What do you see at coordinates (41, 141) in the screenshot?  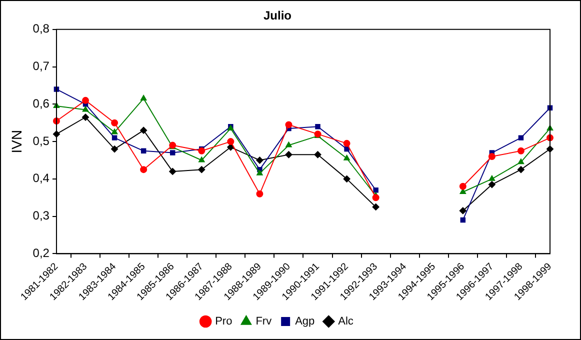 I see `y-tick-label: 0,5` at bounding box center [41, 141].